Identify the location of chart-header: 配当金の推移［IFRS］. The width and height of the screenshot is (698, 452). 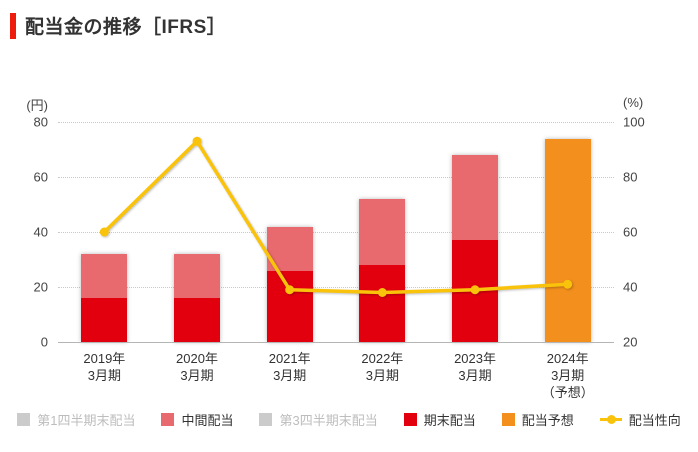
(118, 25).